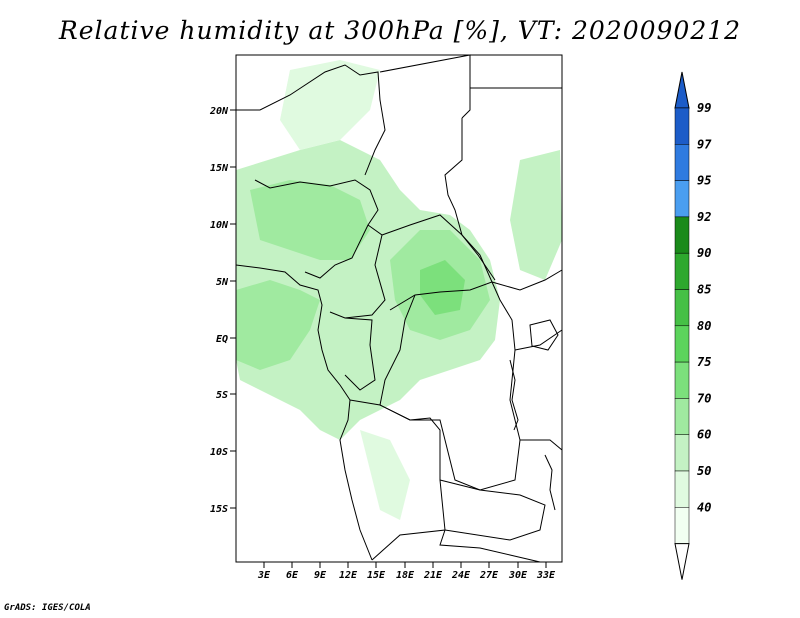  I want to click on humidity-field-north, so click(330, 105).